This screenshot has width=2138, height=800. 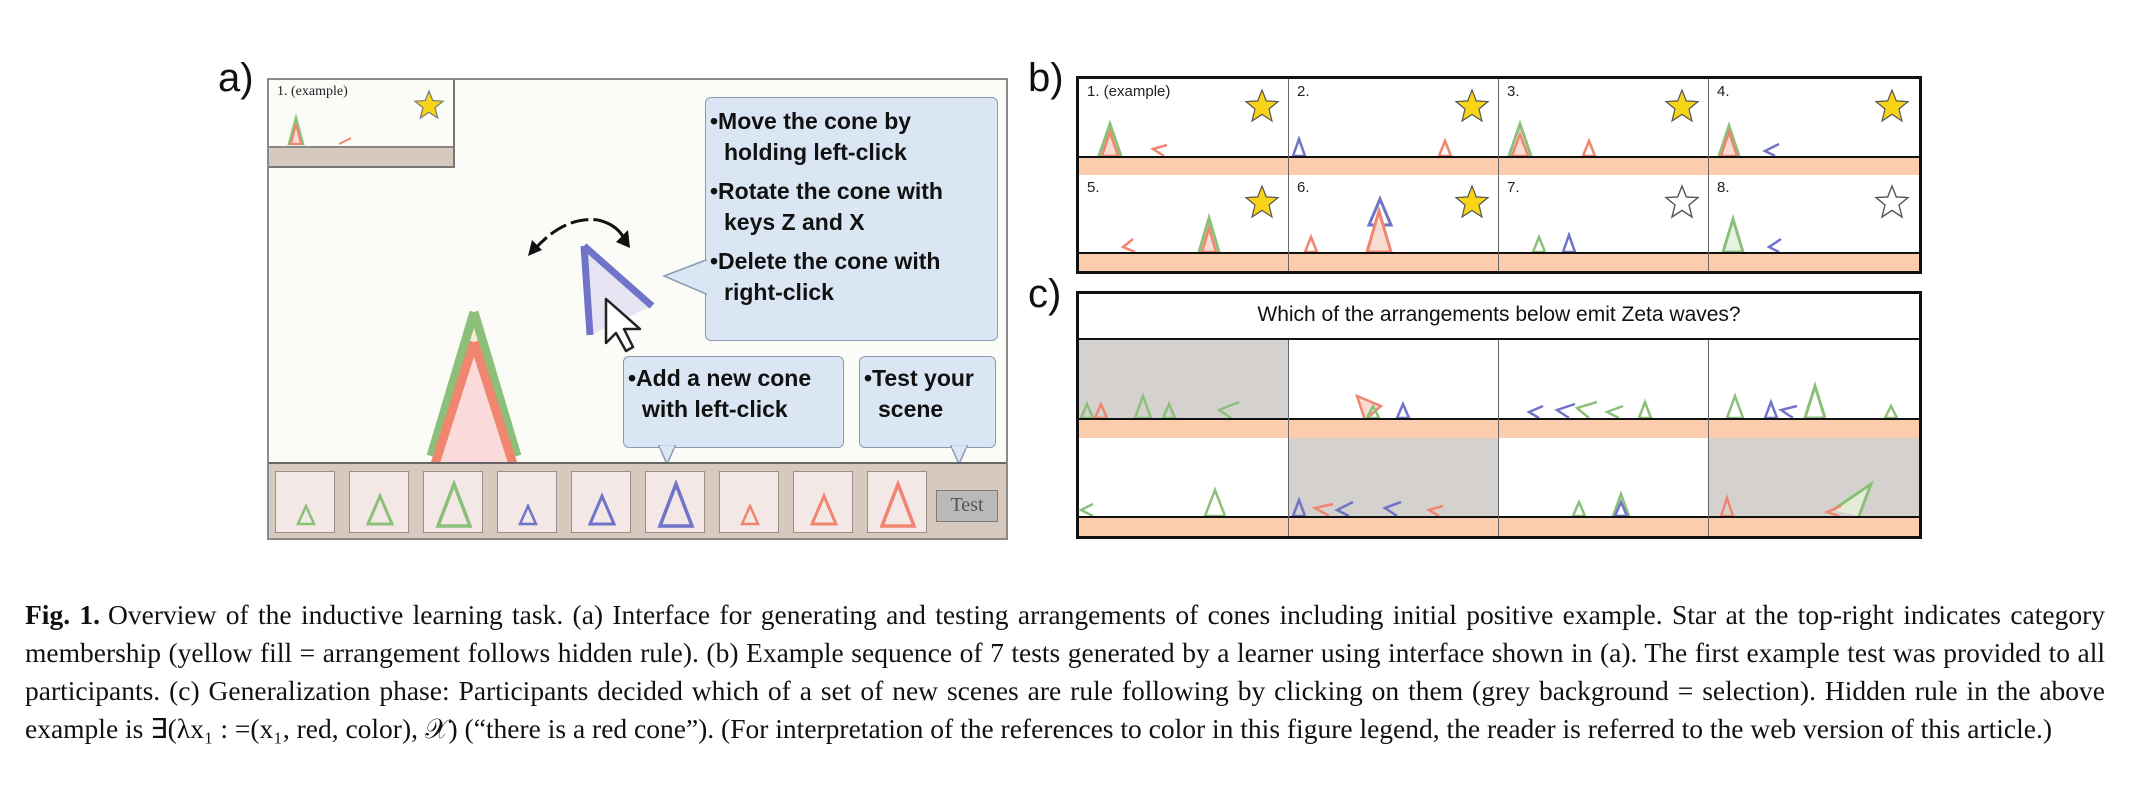 I want to click on tool-blue-medium, so click(x=601, y=502).